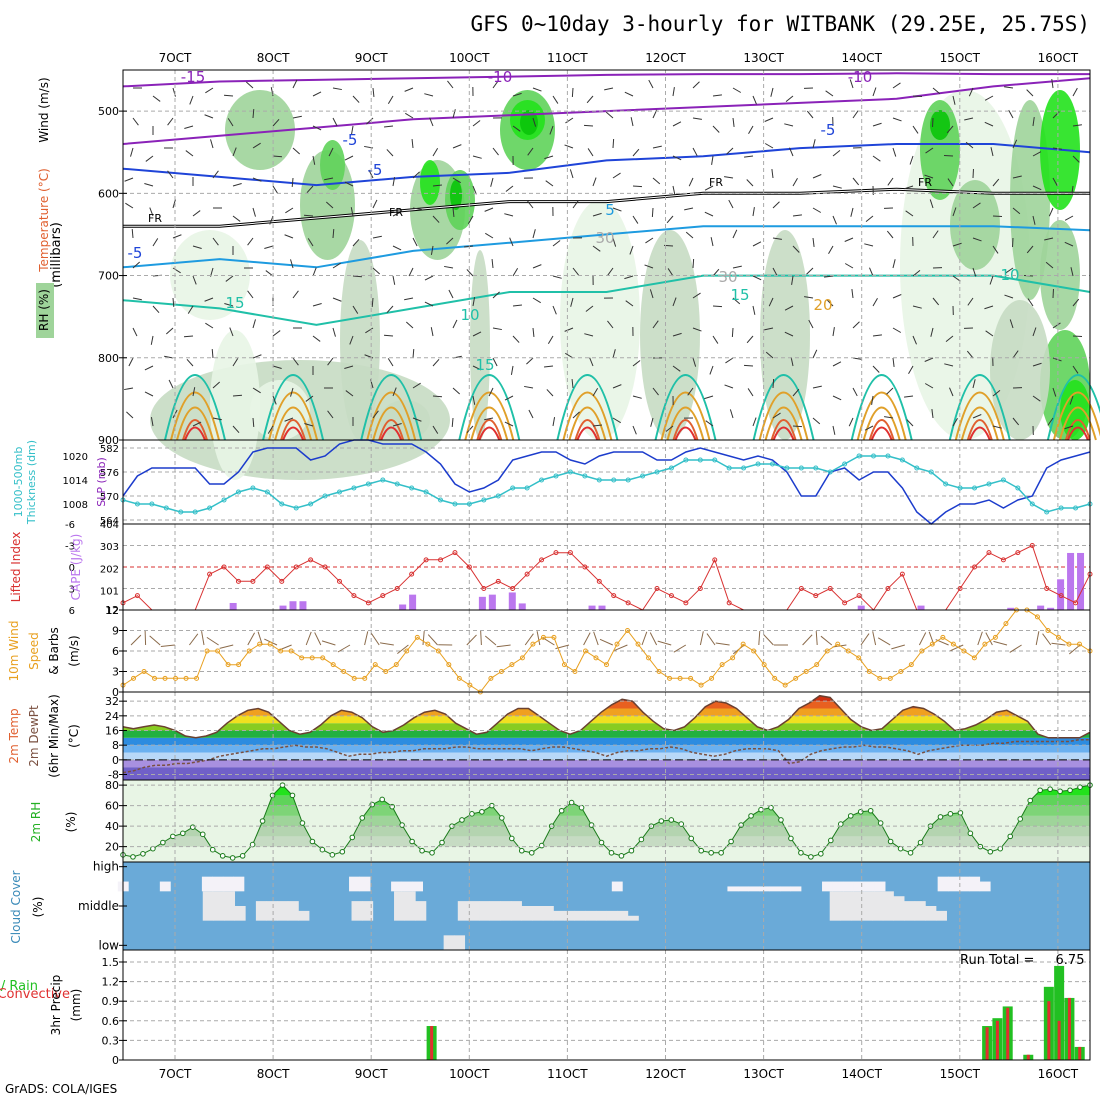 This screenshot has height=1100, width=1100. I want to click on rh-shading, so click(940, 125).